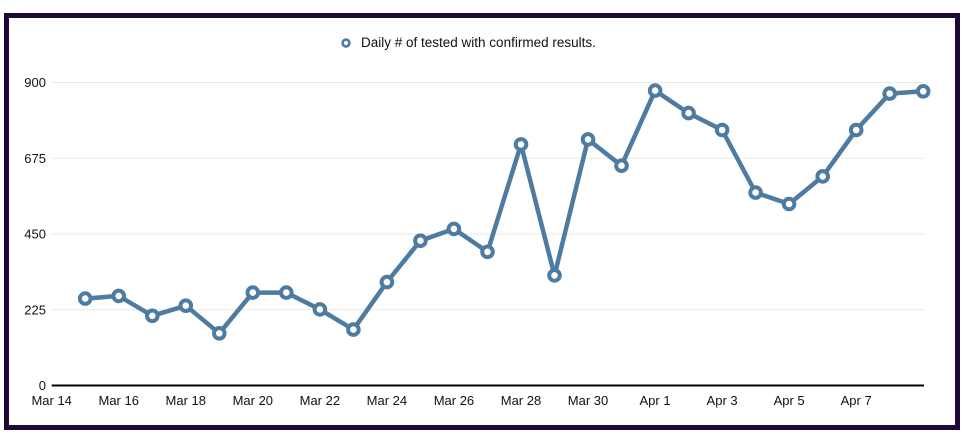 The width and height of the screenshot is (980, 443). Describe the element at coordinates (588, 400) in the screenshot. I see `x-axis-tick-label: Mar 30` at that location.